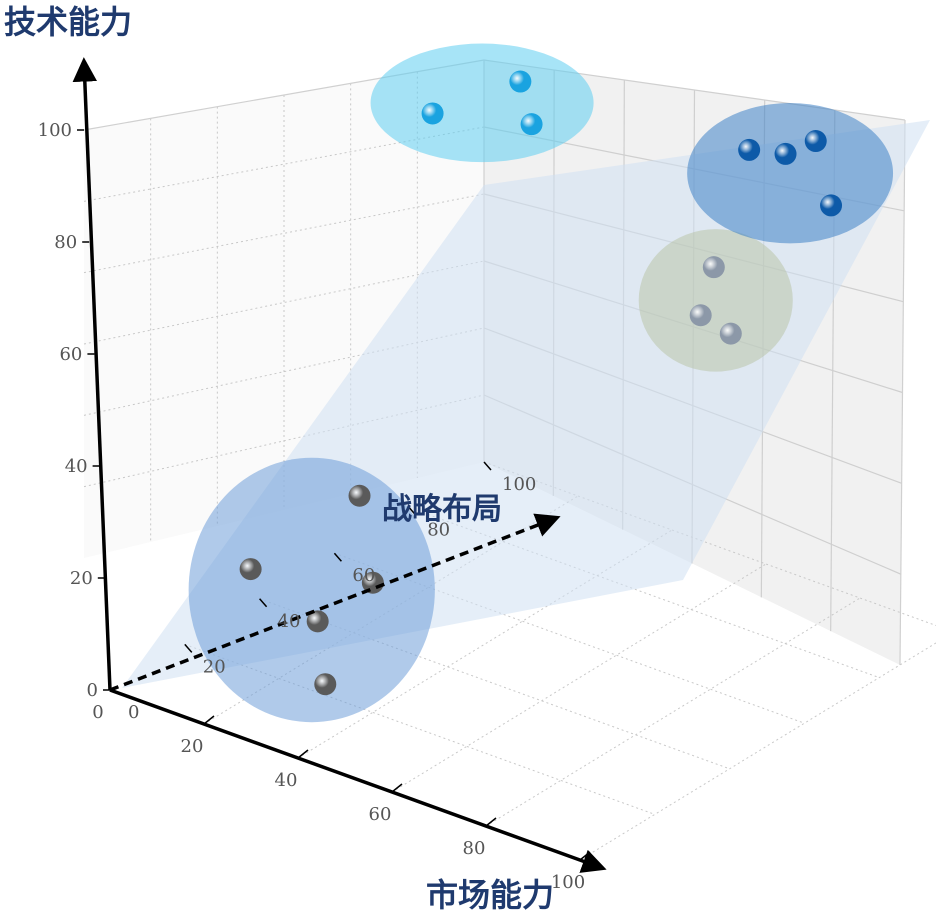  I want to click on z-axis-title: 技术能力, so click(68, 22).